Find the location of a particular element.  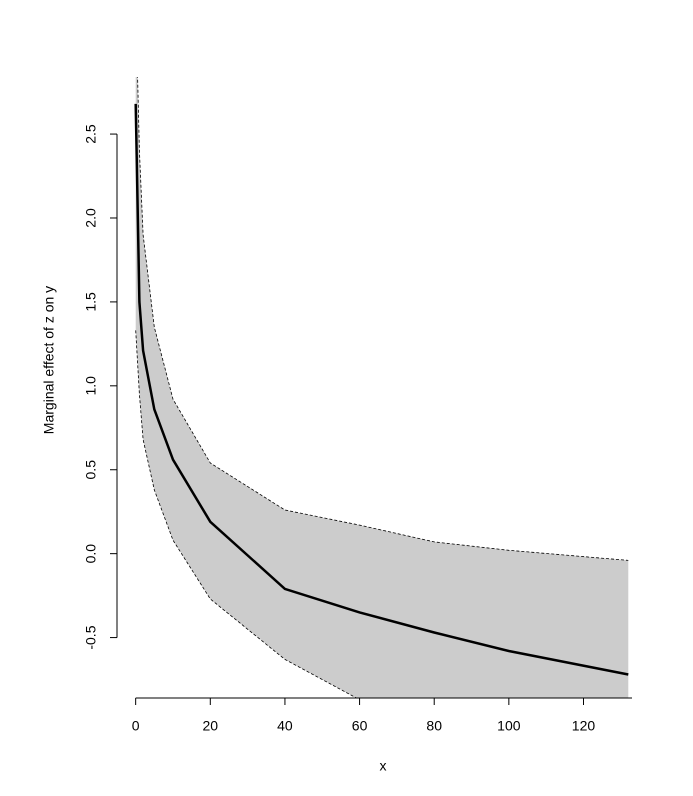

y-tick-label: 1.0 is located at coordinates (91, 386).